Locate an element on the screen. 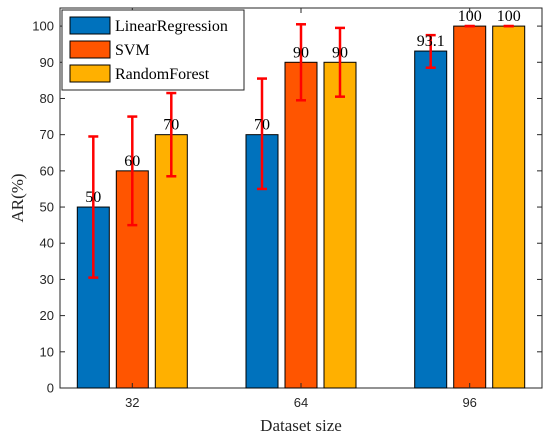 The image size is (550, 441). y-tick-label: 90 is located at coordinates (47, 62).